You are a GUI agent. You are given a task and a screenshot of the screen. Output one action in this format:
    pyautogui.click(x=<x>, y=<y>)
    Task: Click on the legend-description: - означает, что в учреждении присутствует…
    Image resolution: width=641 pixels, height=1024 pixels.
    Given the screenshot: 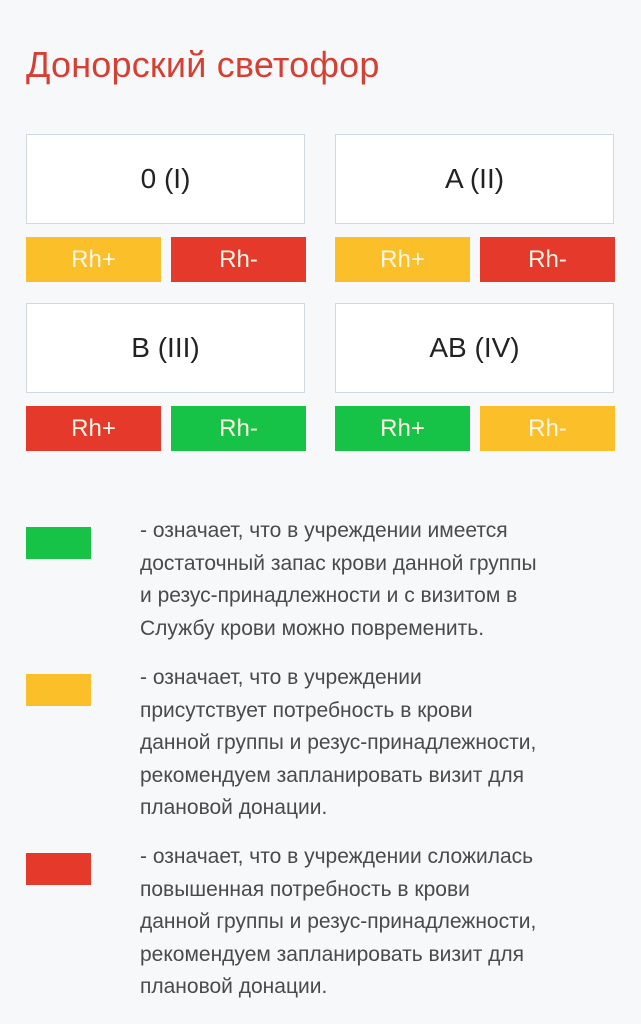 What is the action you would take?
    pyautogui.click(x=338, y=743)
    